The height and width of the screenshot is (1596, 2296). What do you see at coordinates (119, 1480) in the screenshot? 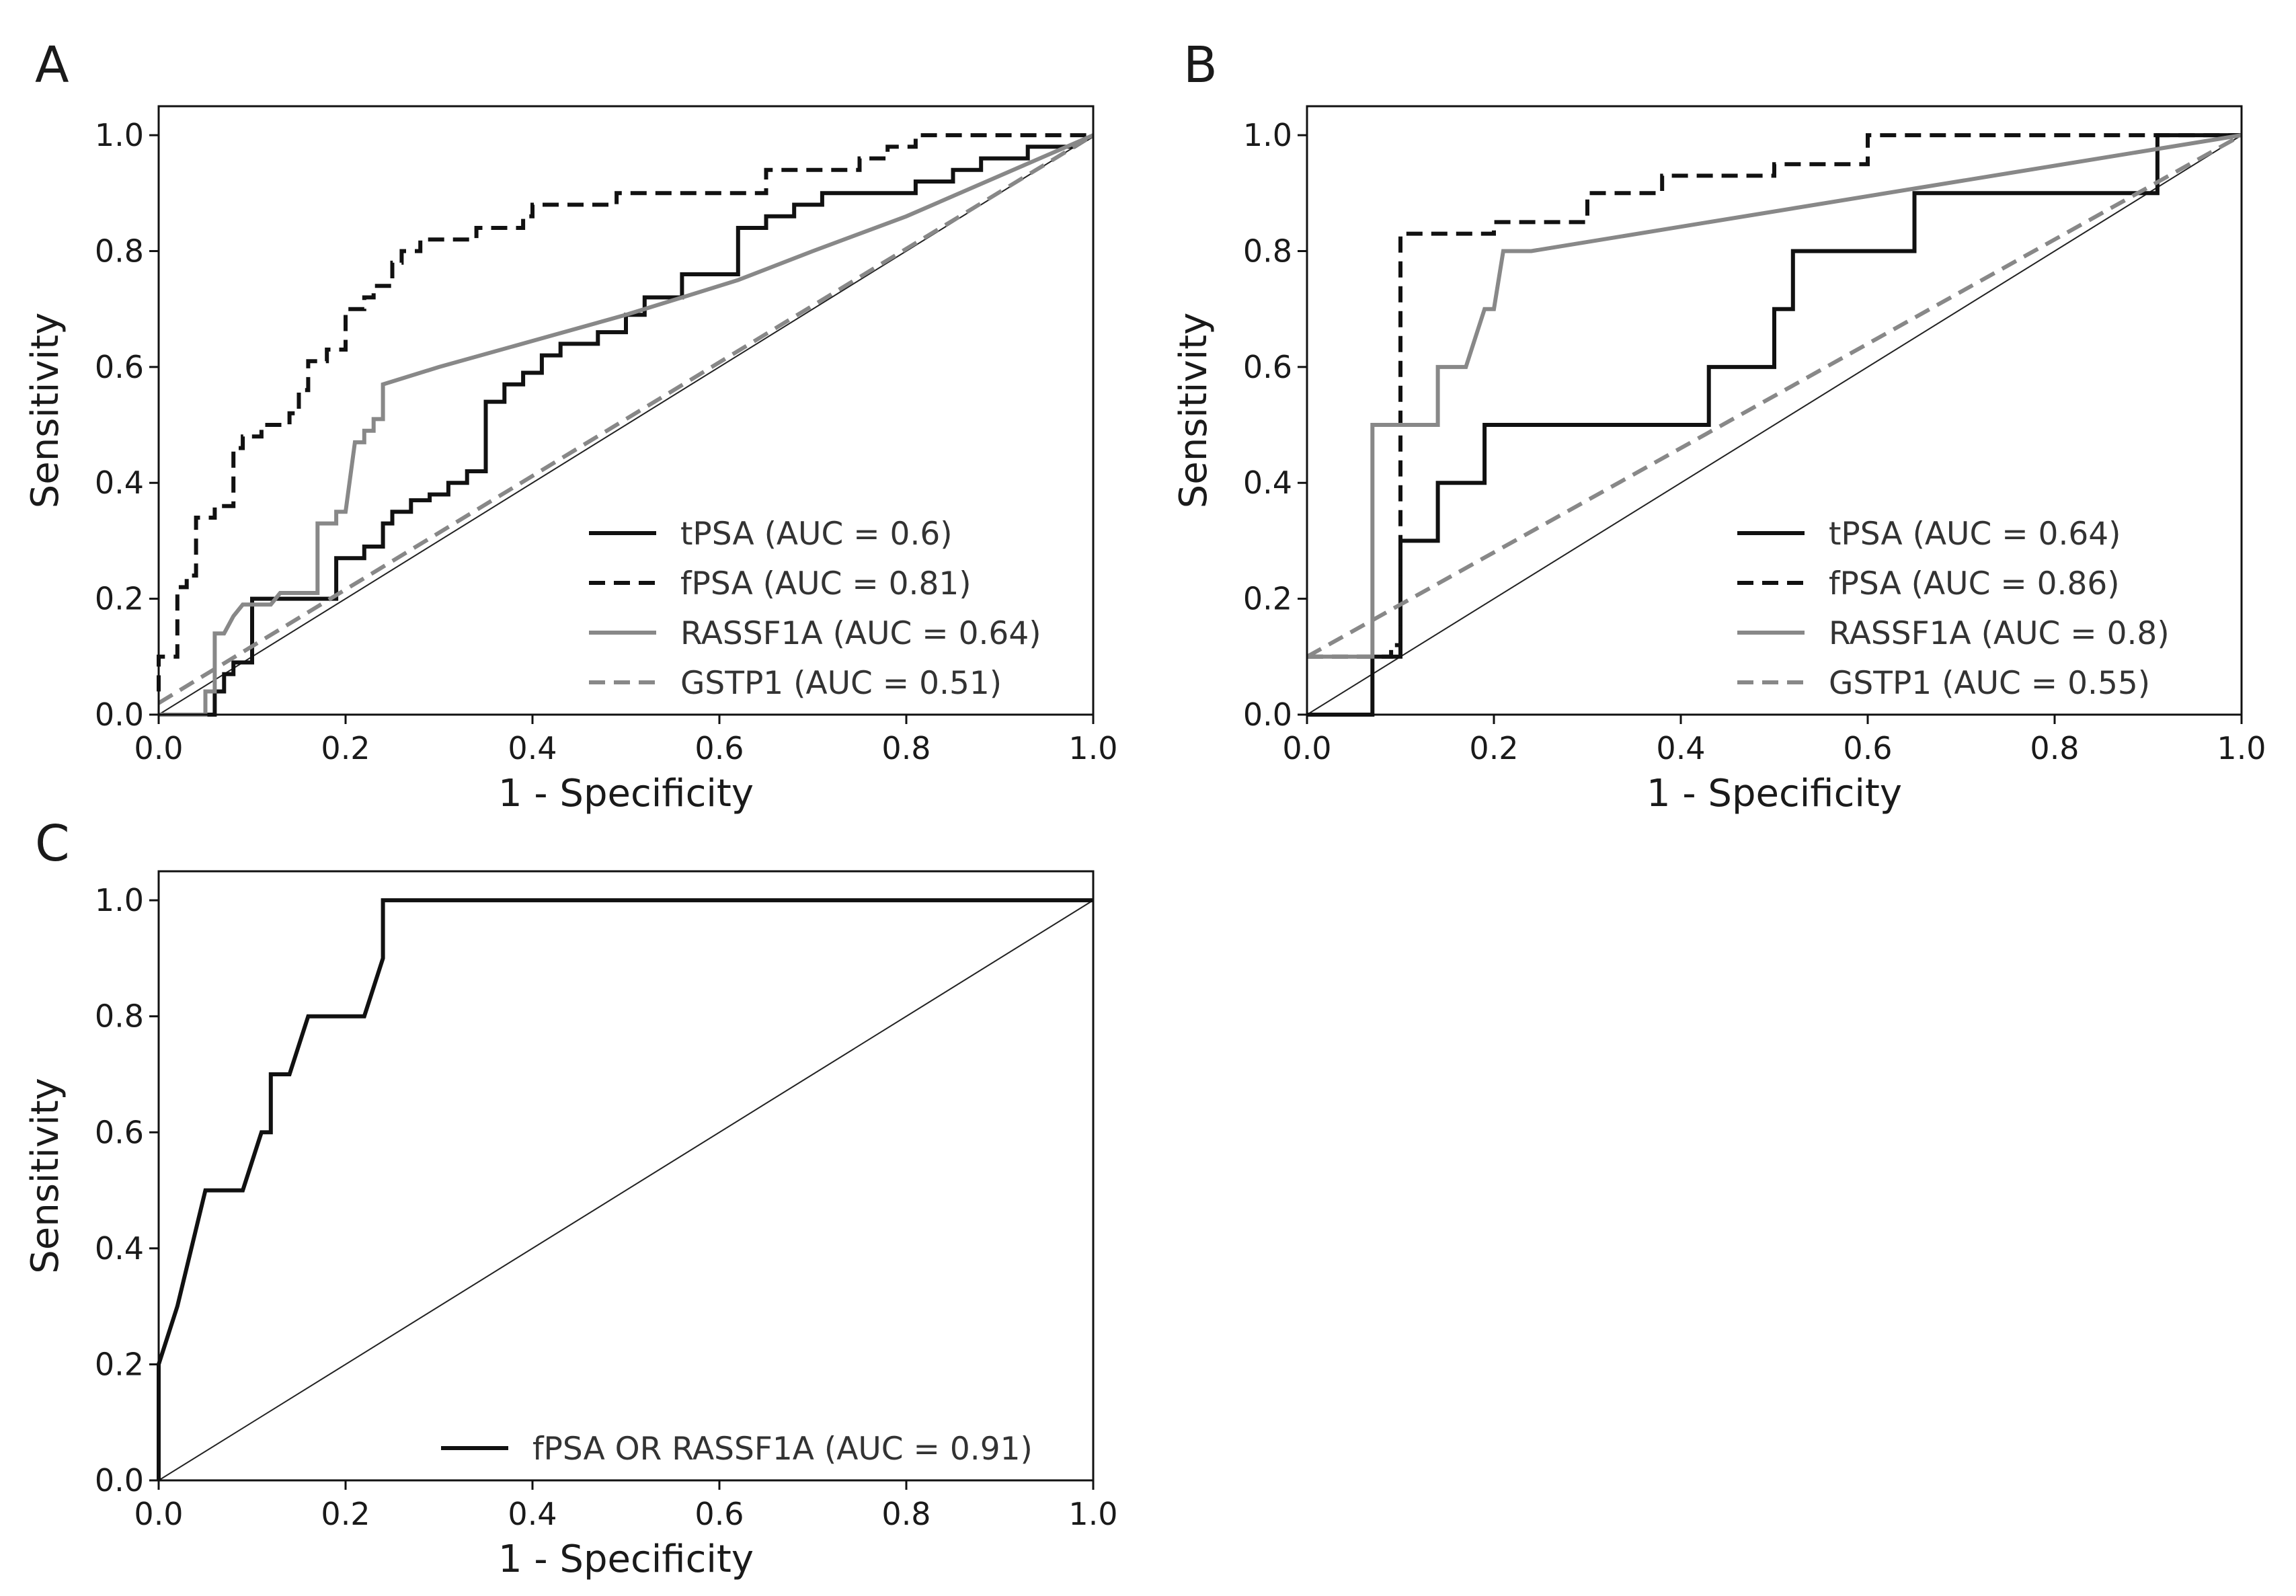
I see `chart2-y-tick-label-0: 0.0` at bounding box center [119, 1480].